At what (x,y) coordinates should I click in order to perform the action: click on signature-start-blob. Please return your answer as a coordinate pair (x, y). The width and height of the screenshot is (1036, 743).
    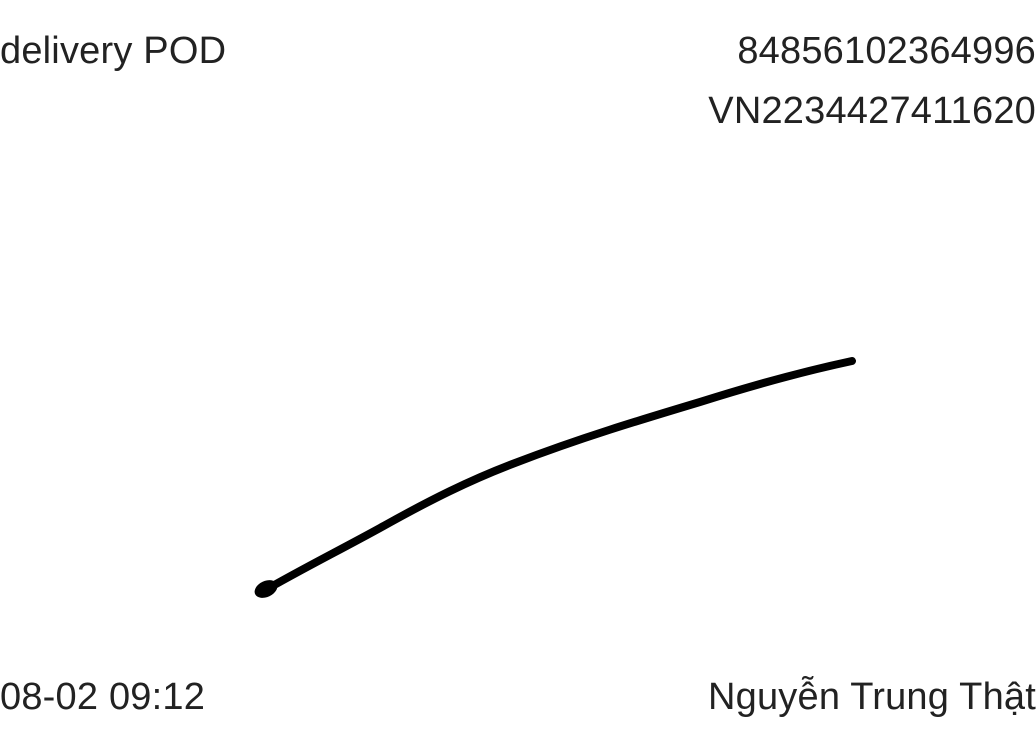
    Looking at the image, I should click on (266, 589).